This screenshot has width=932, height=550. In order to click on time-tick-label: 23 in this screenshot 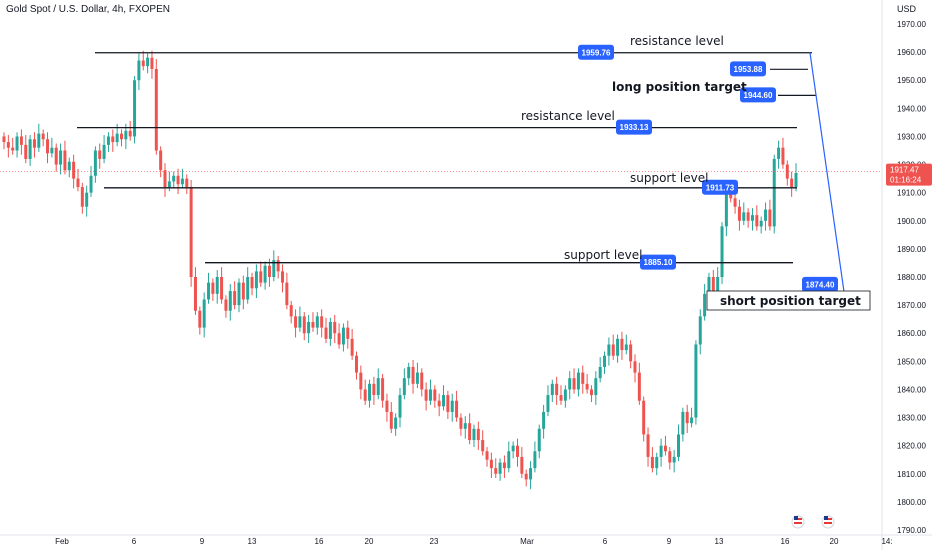, I will do `click(434, 541)`.